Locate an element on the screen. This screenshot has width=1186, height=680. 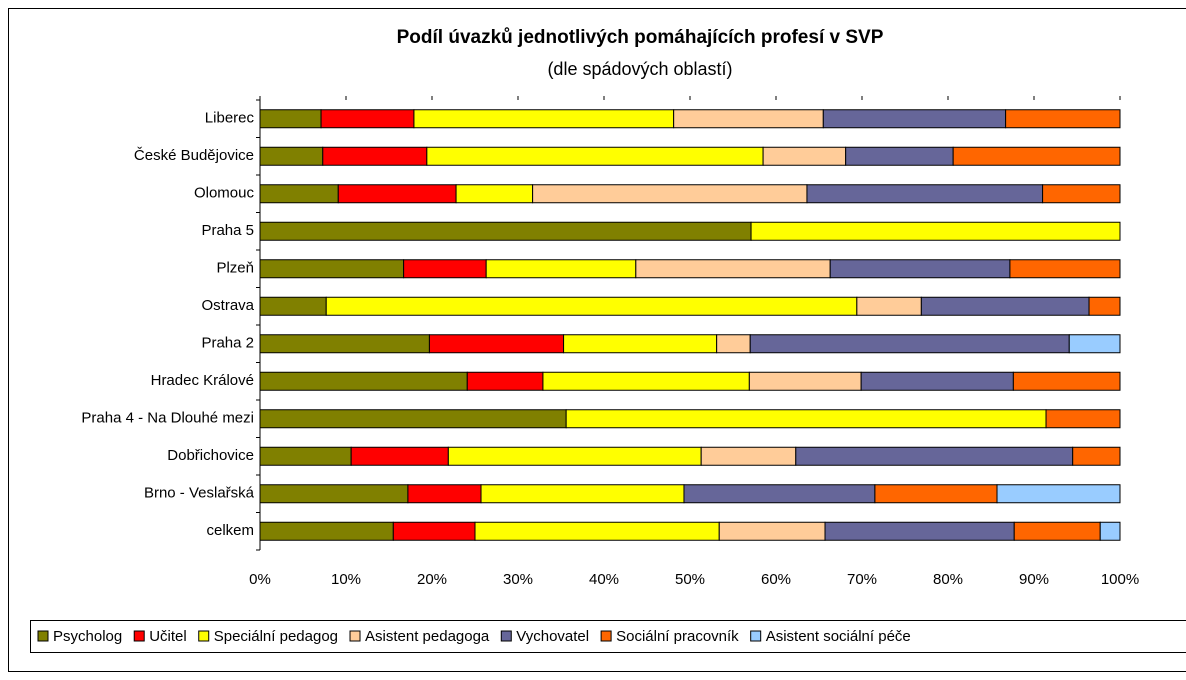
x-tick-label: 30% is located at coordinates (518, 579).